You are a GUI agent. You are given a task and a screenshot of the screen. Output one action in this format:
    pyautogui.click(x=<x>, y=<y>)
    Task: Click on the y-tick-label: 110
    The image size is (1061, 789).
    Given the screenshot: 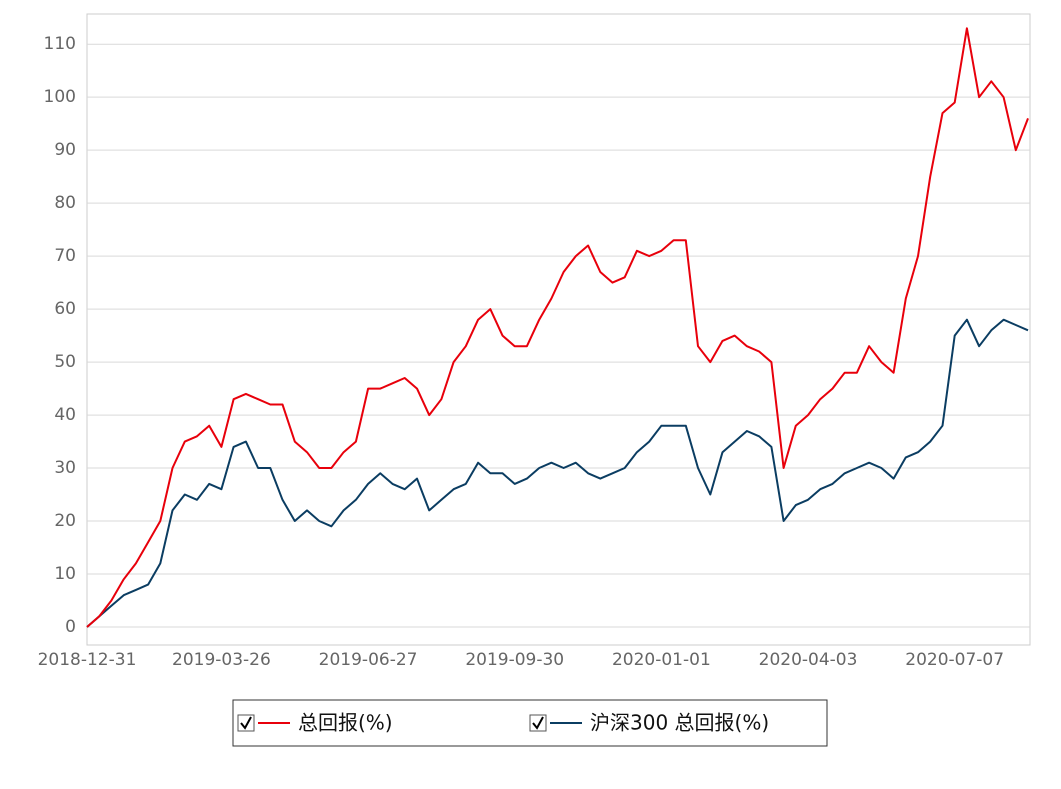 What is the action you would take?
    pyautogui.click(x=60, y=44)
    